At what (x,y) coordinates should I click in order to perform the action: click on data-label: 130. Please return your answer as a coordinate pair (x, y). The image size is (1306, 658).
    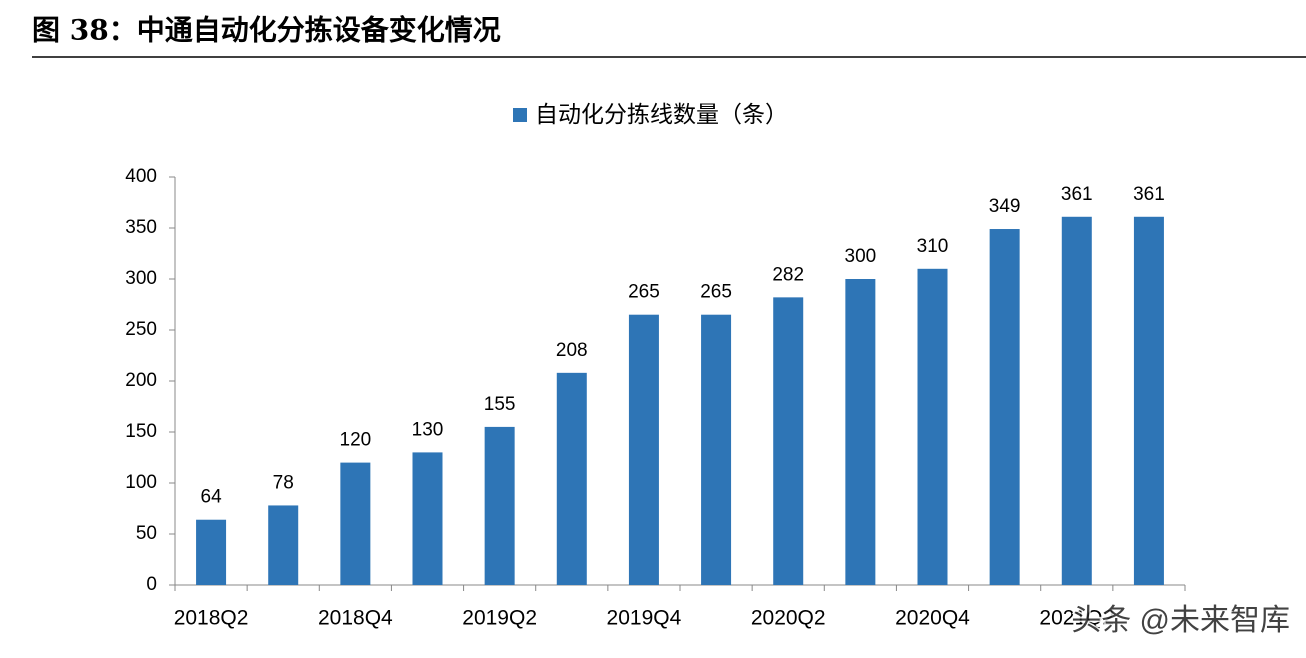
    Looking at the image, I should click on (428, 429).